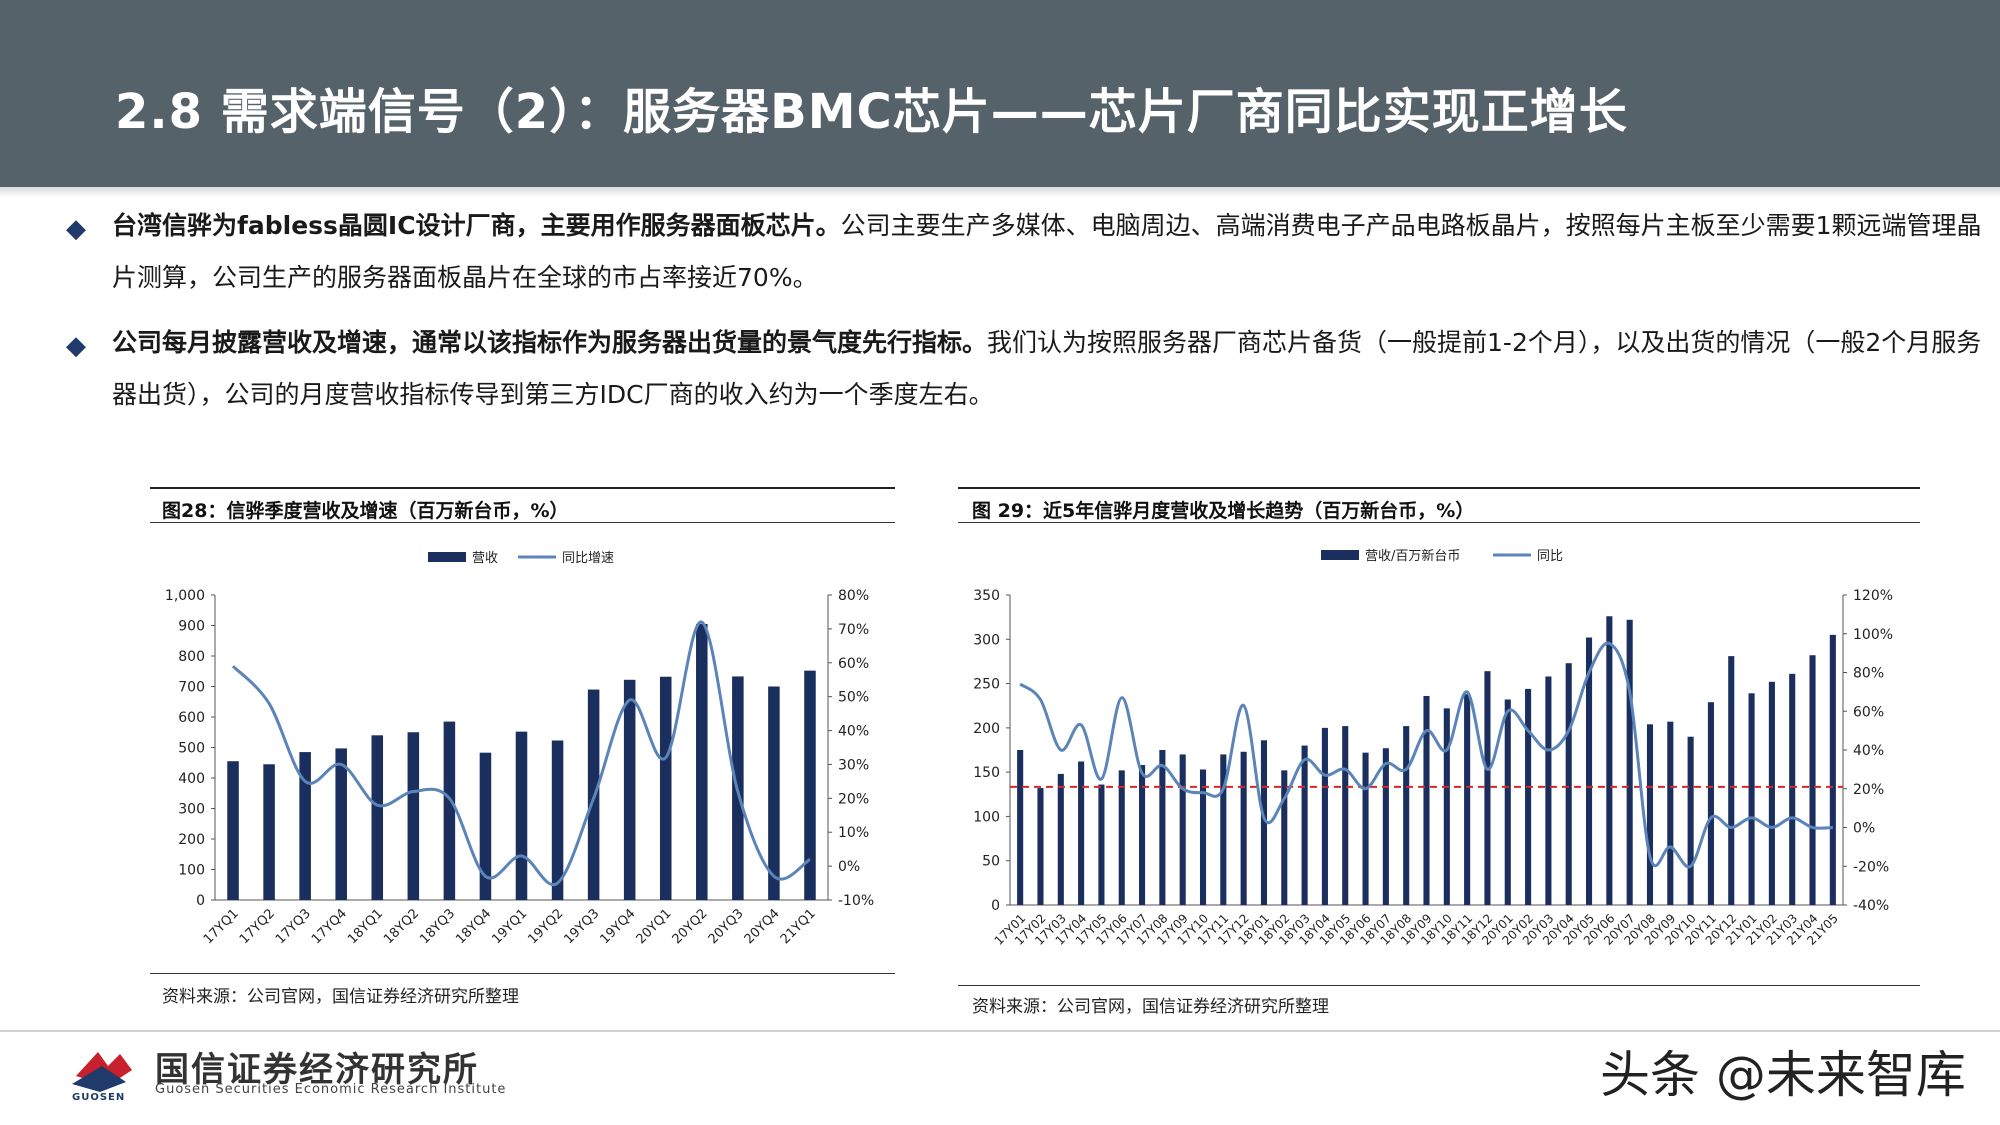 This screenshot has width=2000, height=1125. Describe the element at coordinates (853, 732) in the screenshot. I see `fig28-right-tick-label: 40%` at that location.